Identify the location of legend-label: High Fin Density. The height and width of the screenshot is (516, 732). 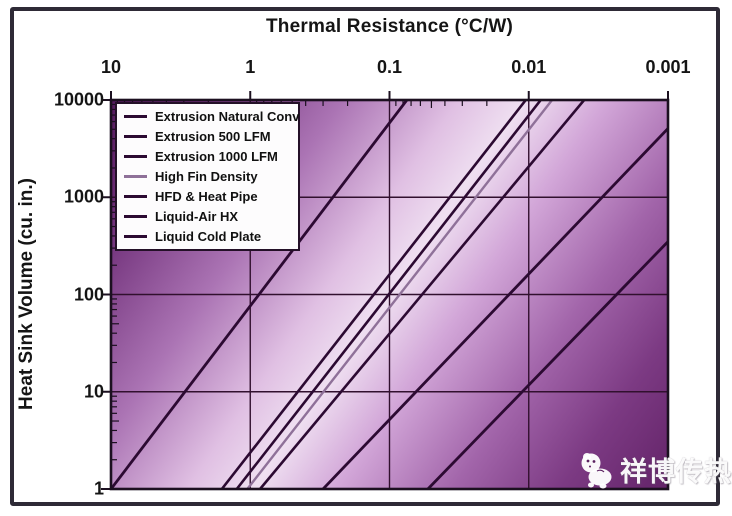
(206, 176).